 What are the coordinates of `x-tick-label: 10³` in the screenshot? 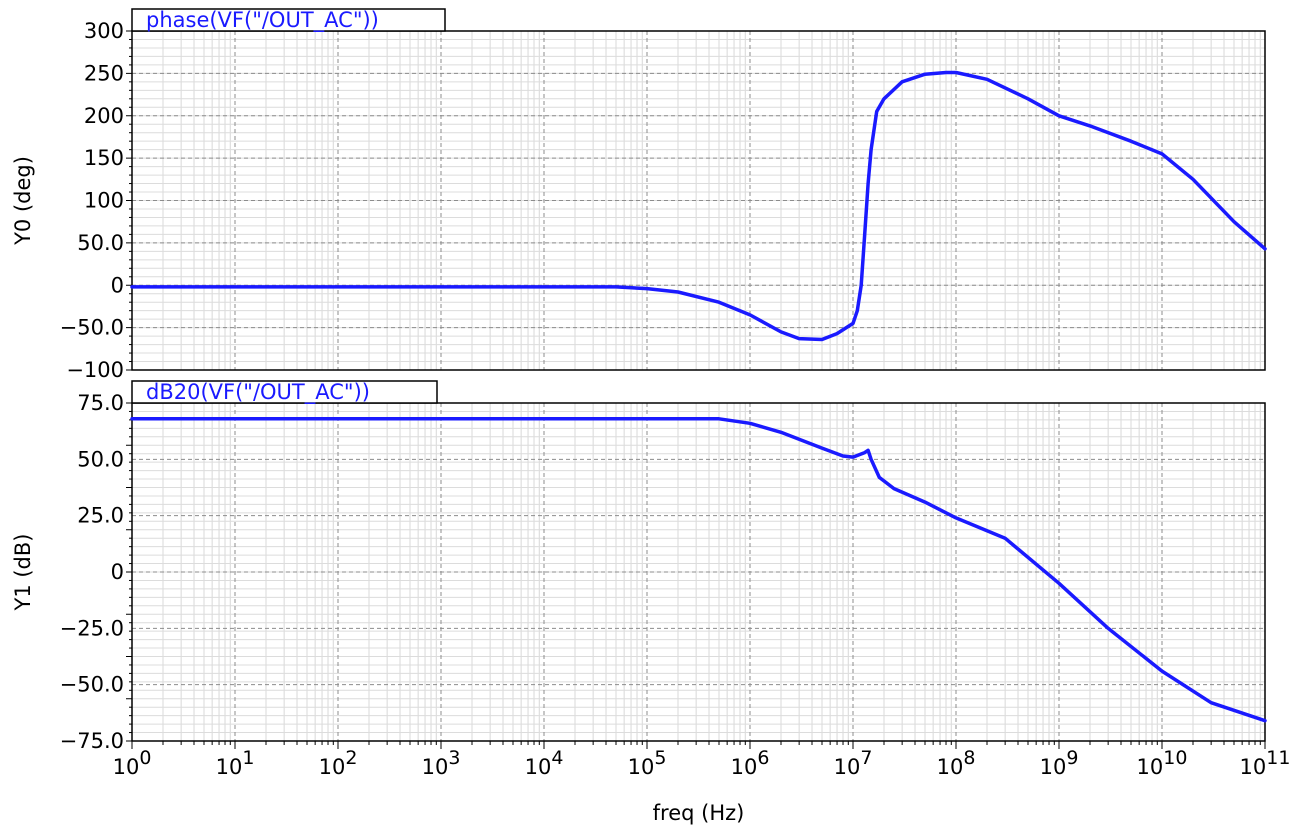 It's located at (441, 763).